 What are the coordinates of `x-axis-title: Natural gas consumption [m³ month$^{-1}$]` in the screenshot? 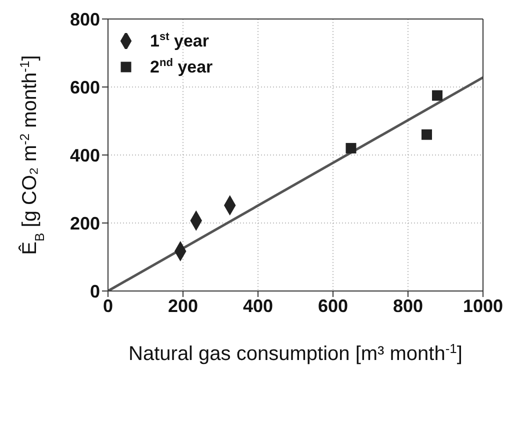 It's located at (295, 352).